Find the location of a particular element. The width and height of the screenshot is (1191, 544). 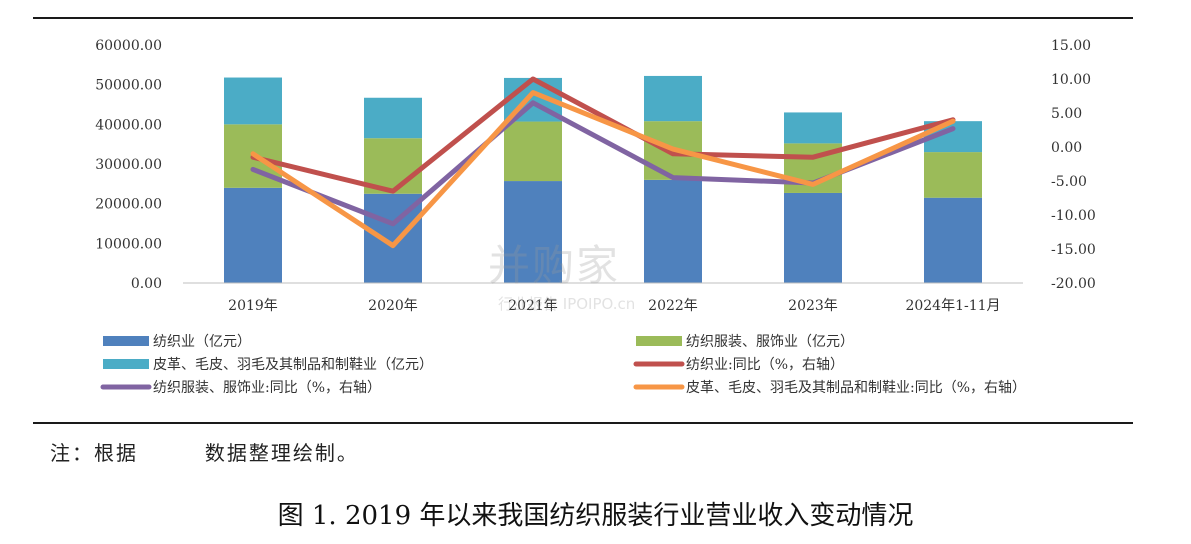

x-tick-label: 2023年 is located at coordinates (813, 306).